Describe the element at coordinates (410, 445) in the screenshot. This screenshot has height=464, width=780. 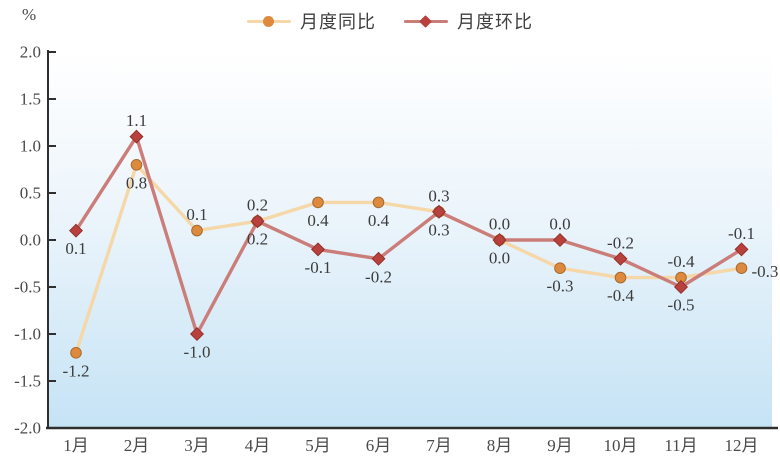
I see `x-axis-labels: 1月 2月 3月 4月 5月 6月 7月 8月 9月 10月 11月 12月` at that location.